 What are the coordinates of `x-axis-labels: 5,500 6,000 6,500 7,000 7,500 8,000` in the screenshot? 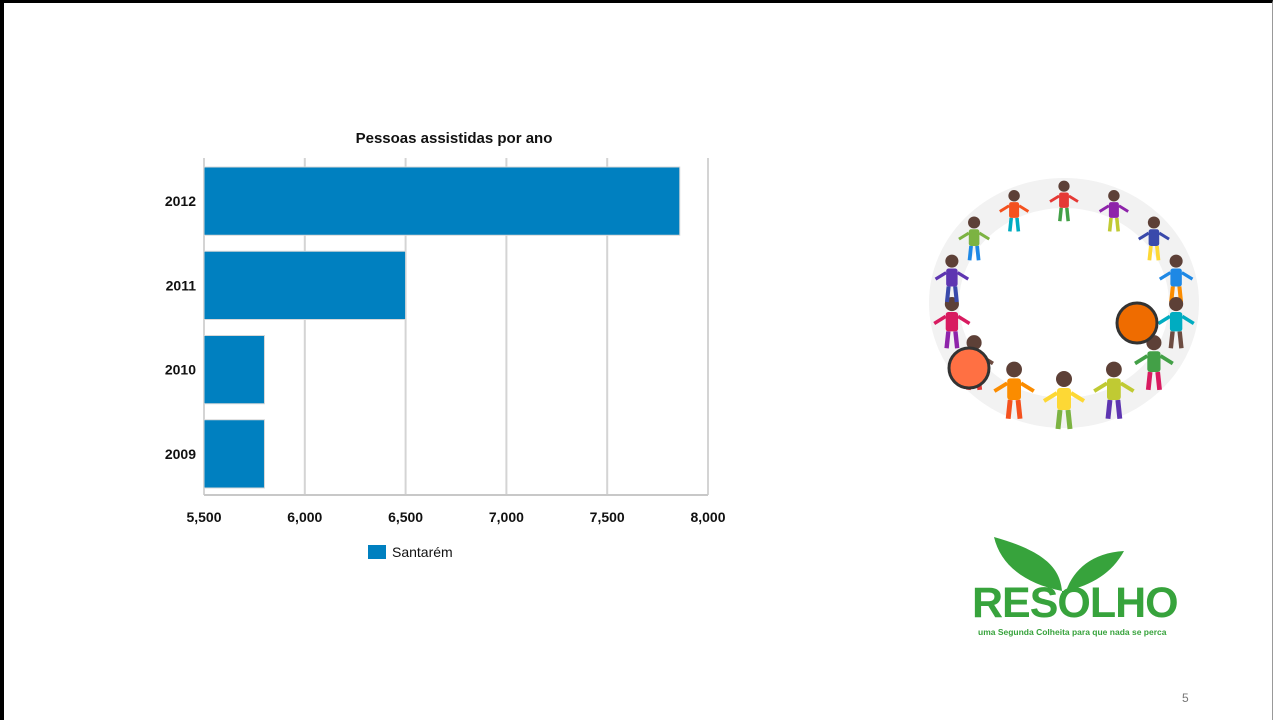 It's located at (455, 517).